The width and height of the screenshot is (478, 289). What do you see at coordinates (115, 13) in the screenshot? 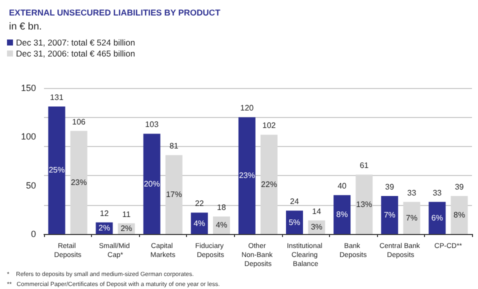
I see `chart-title: EXTERNAL UNSECURED LIABILITIES BY PRODUCT` at bounding box center [115, 13].